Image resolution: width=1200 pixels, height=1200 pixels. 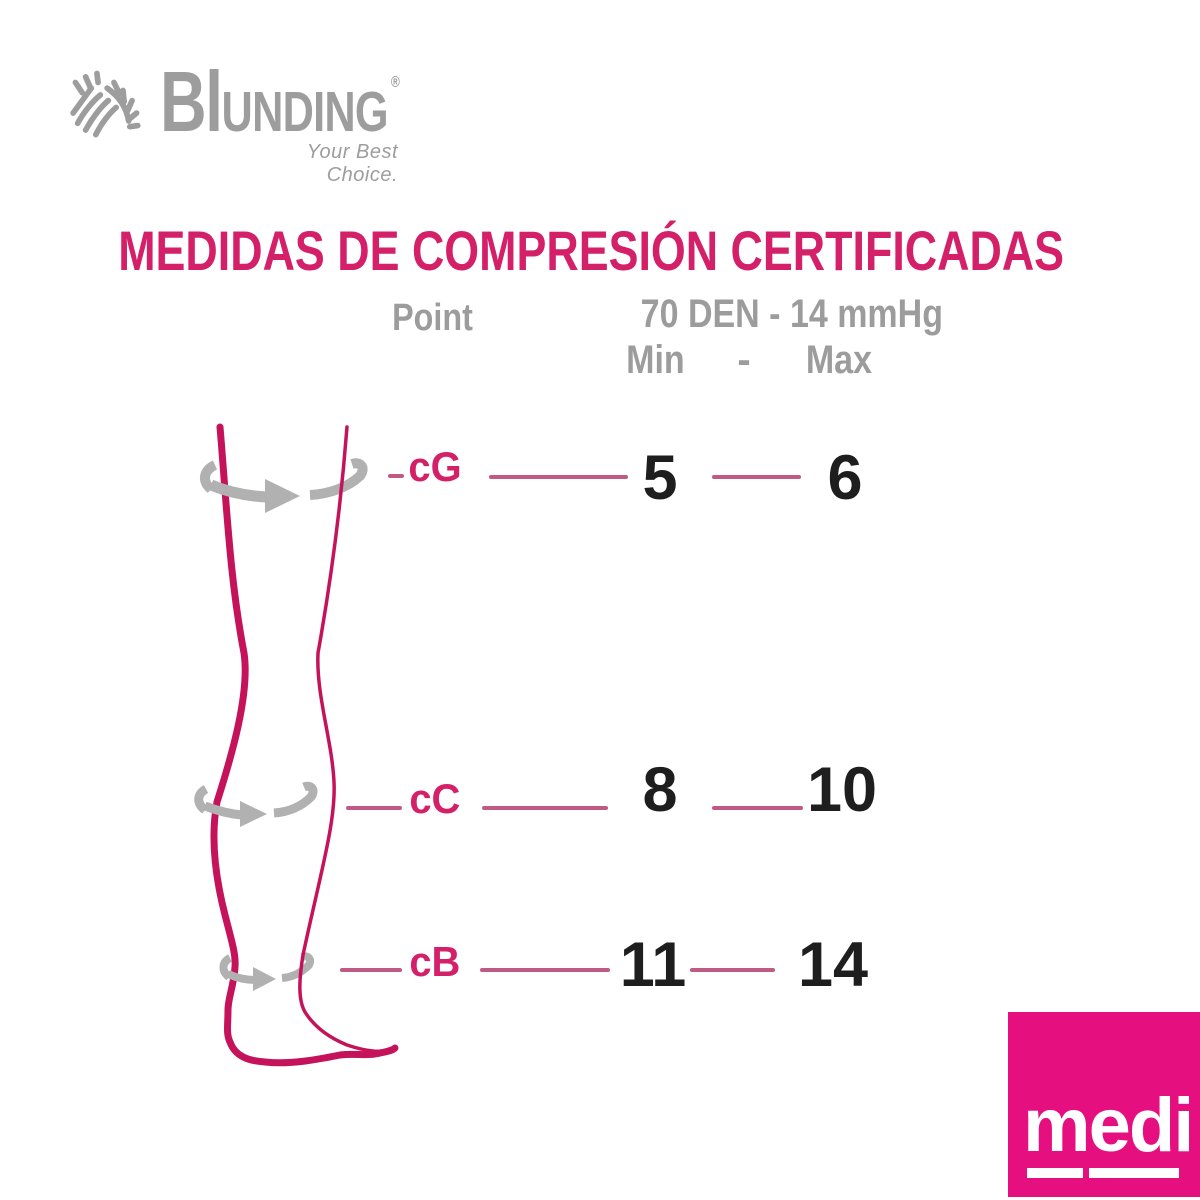 I want to click on brand-wordmark: BlUNDING ®, so click(x=318, y=102).